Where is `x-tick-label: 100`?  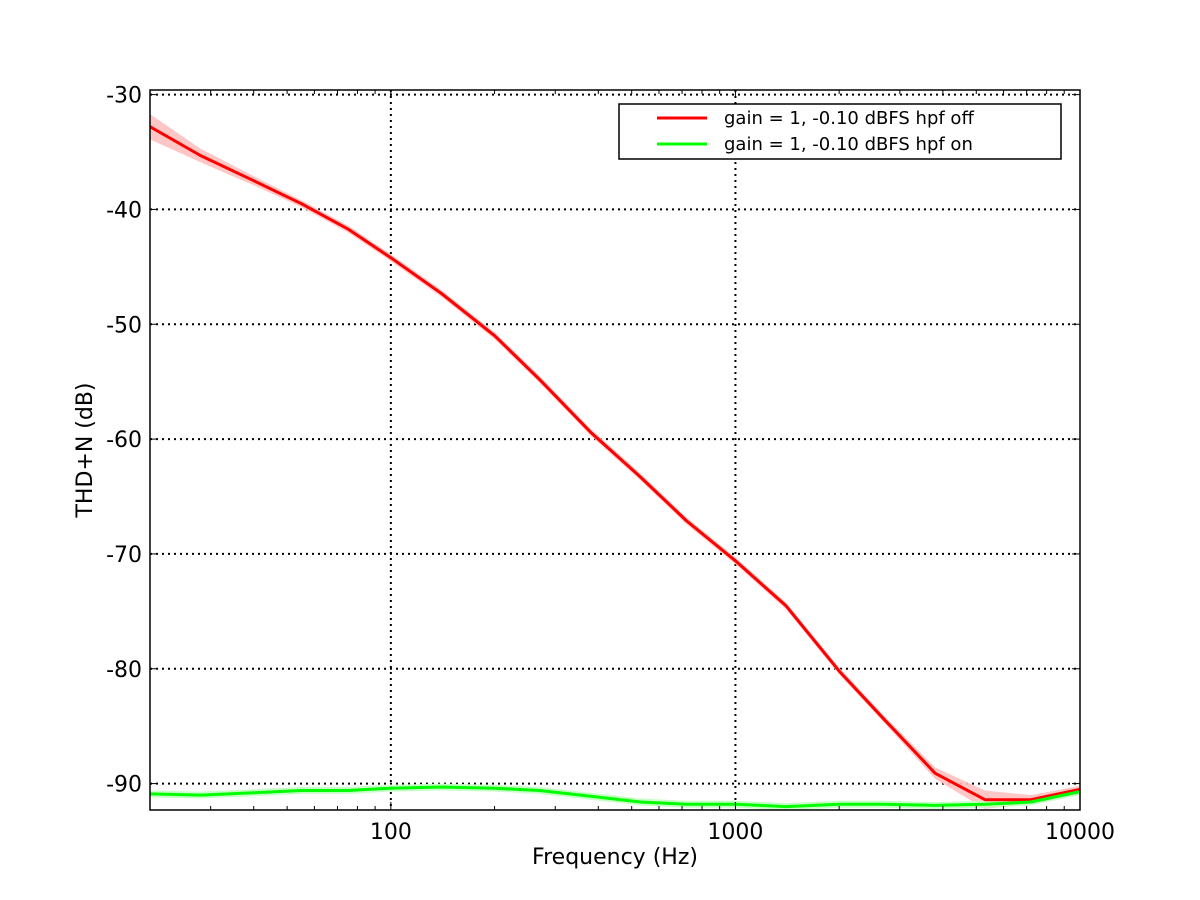 x-tick-label: 100 is located at coordinates (391, 832).